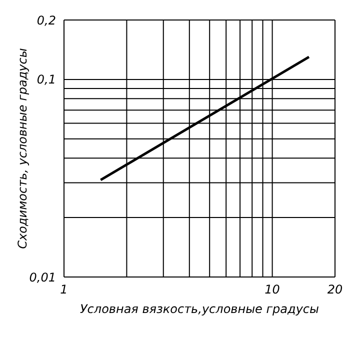 The width and height of the screenshot is (361, 345). Describe the element at coordinates (64, 289) in the screenshot. I see `x-tick-label: 1` at that location.